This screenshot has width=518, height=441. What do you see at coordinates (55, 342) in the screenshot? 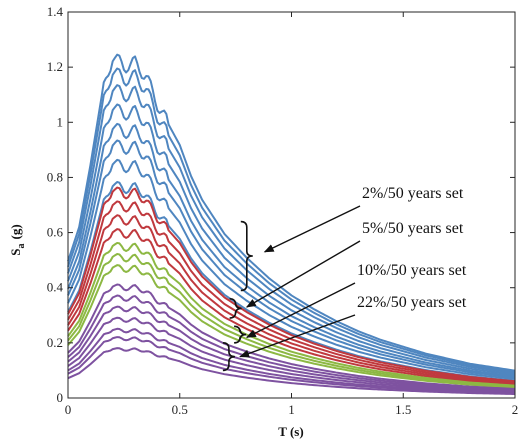
I see `y-tick-label: 0.2` at bounding box center [55, 342].